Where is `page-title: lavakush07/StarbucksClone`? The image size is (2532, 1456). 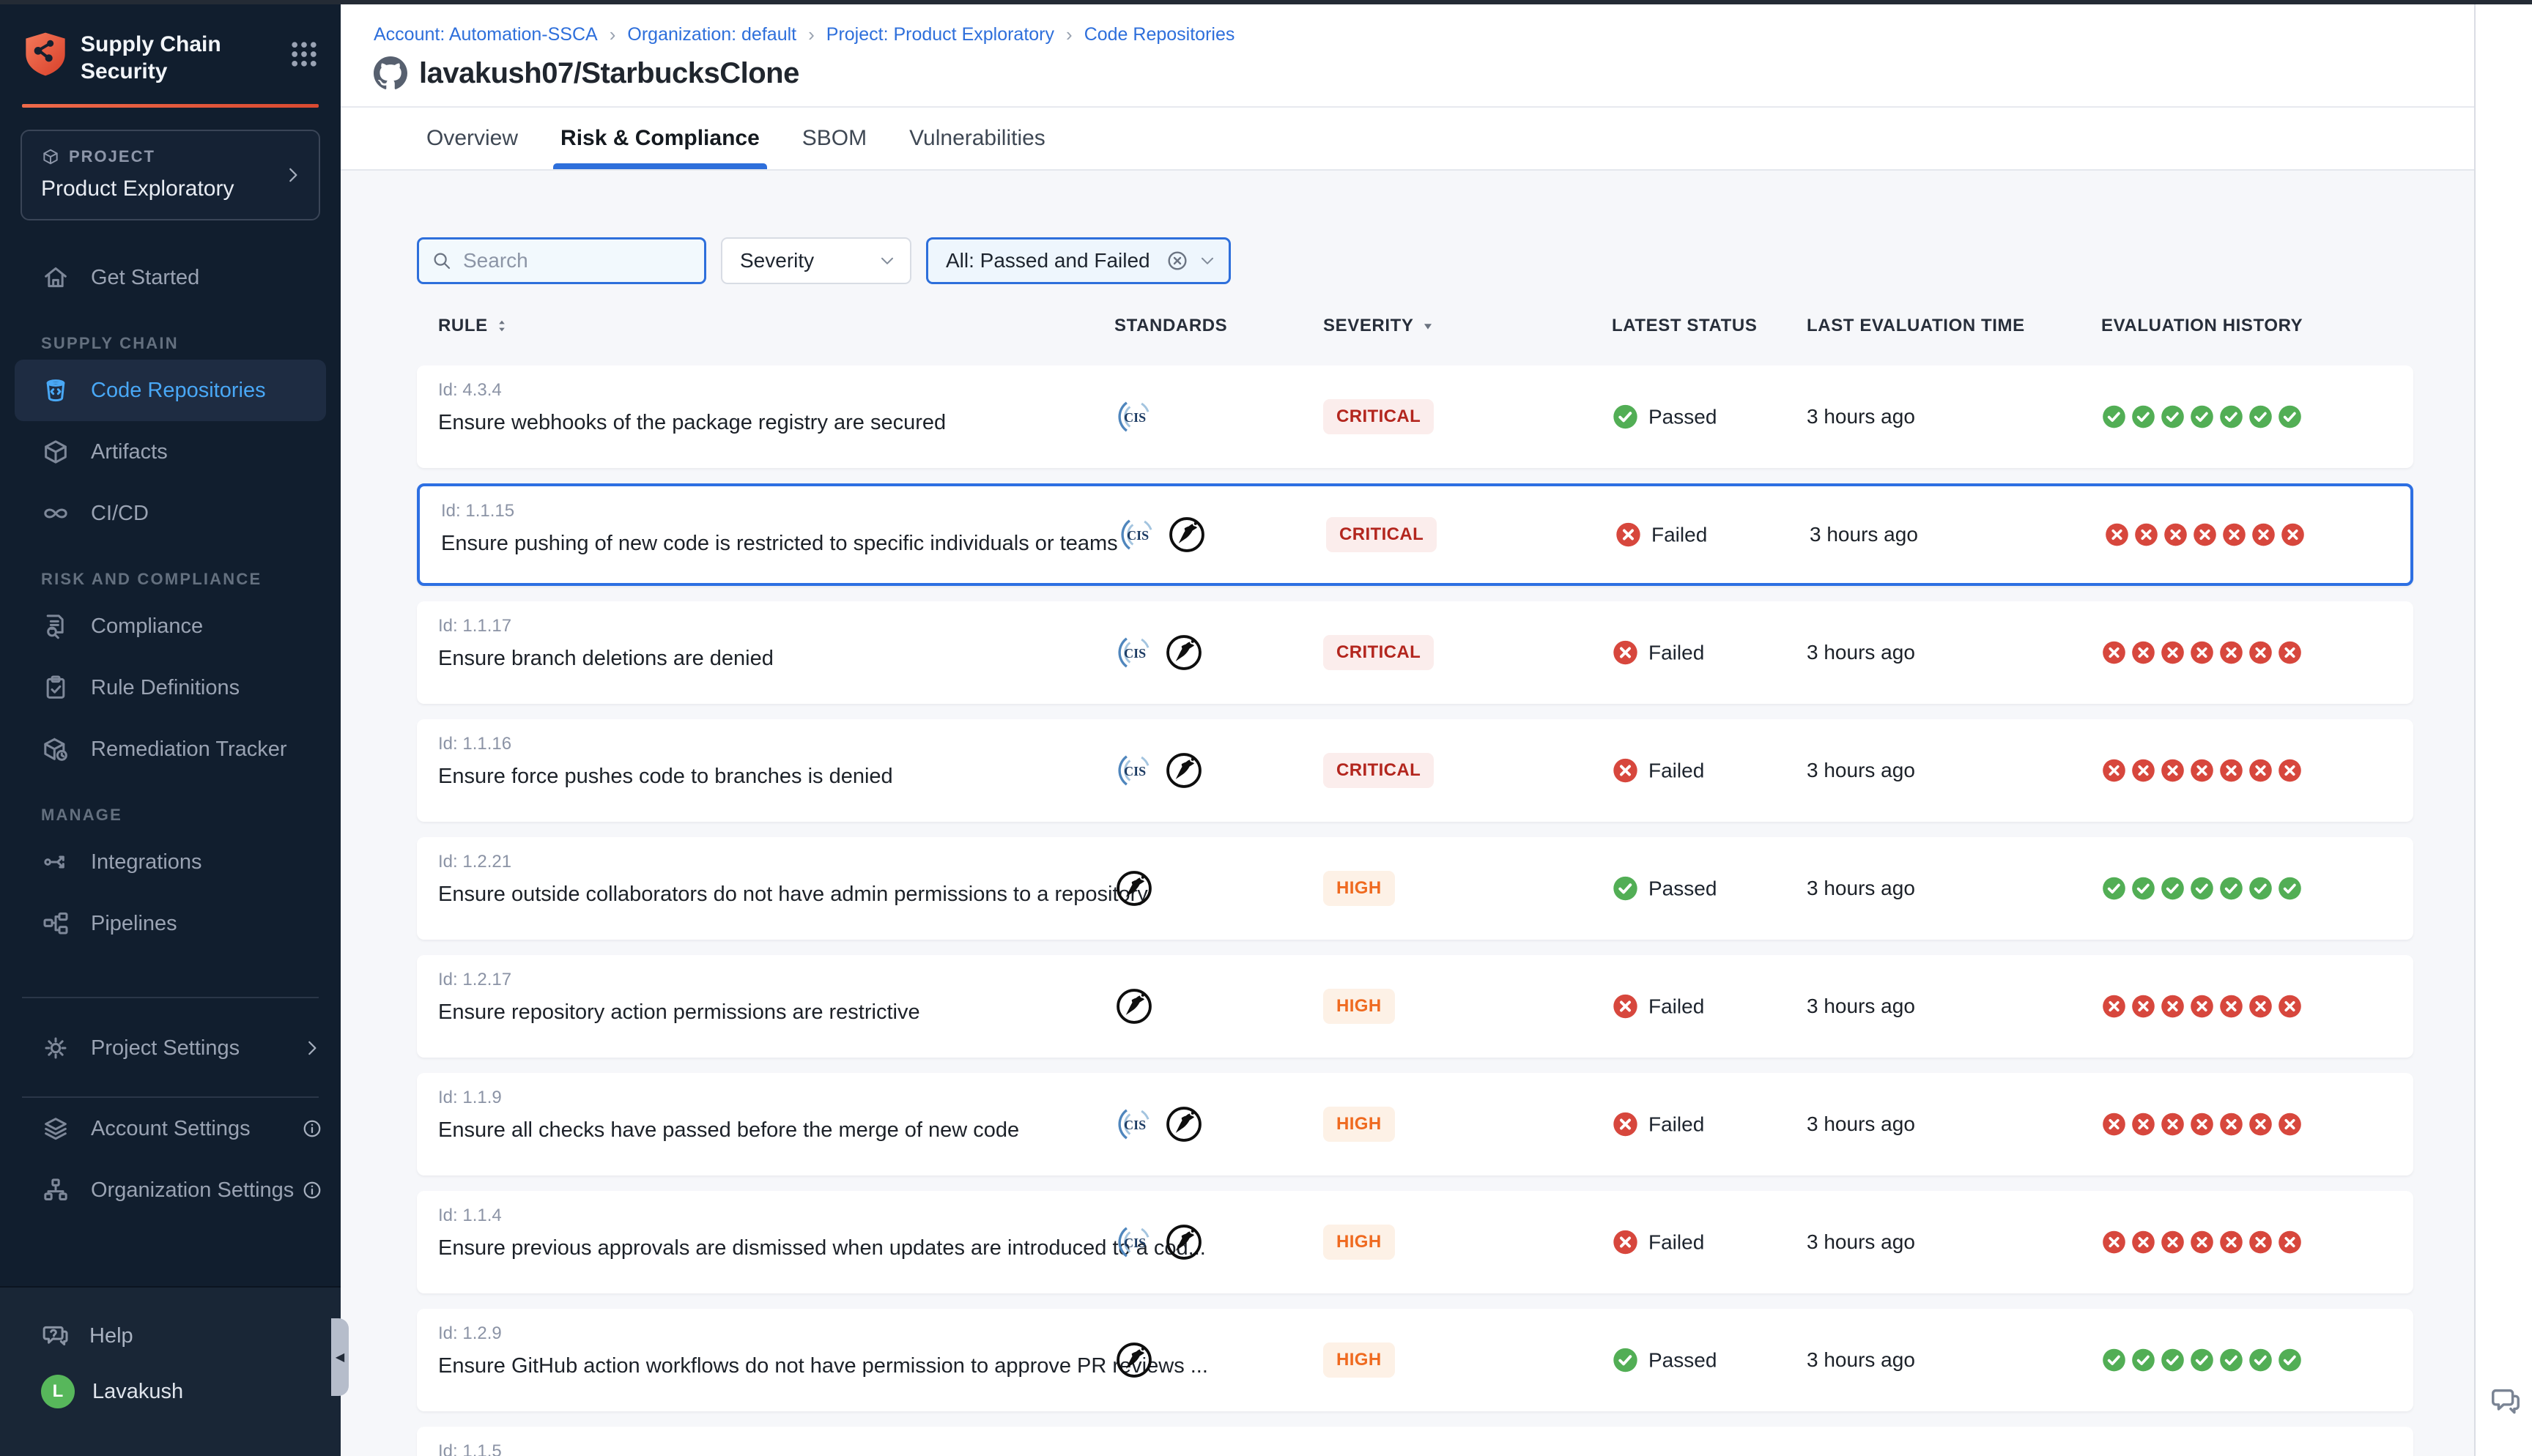 page-title: lavakush07/StarbucksClone is located at coordinates (609, 72).